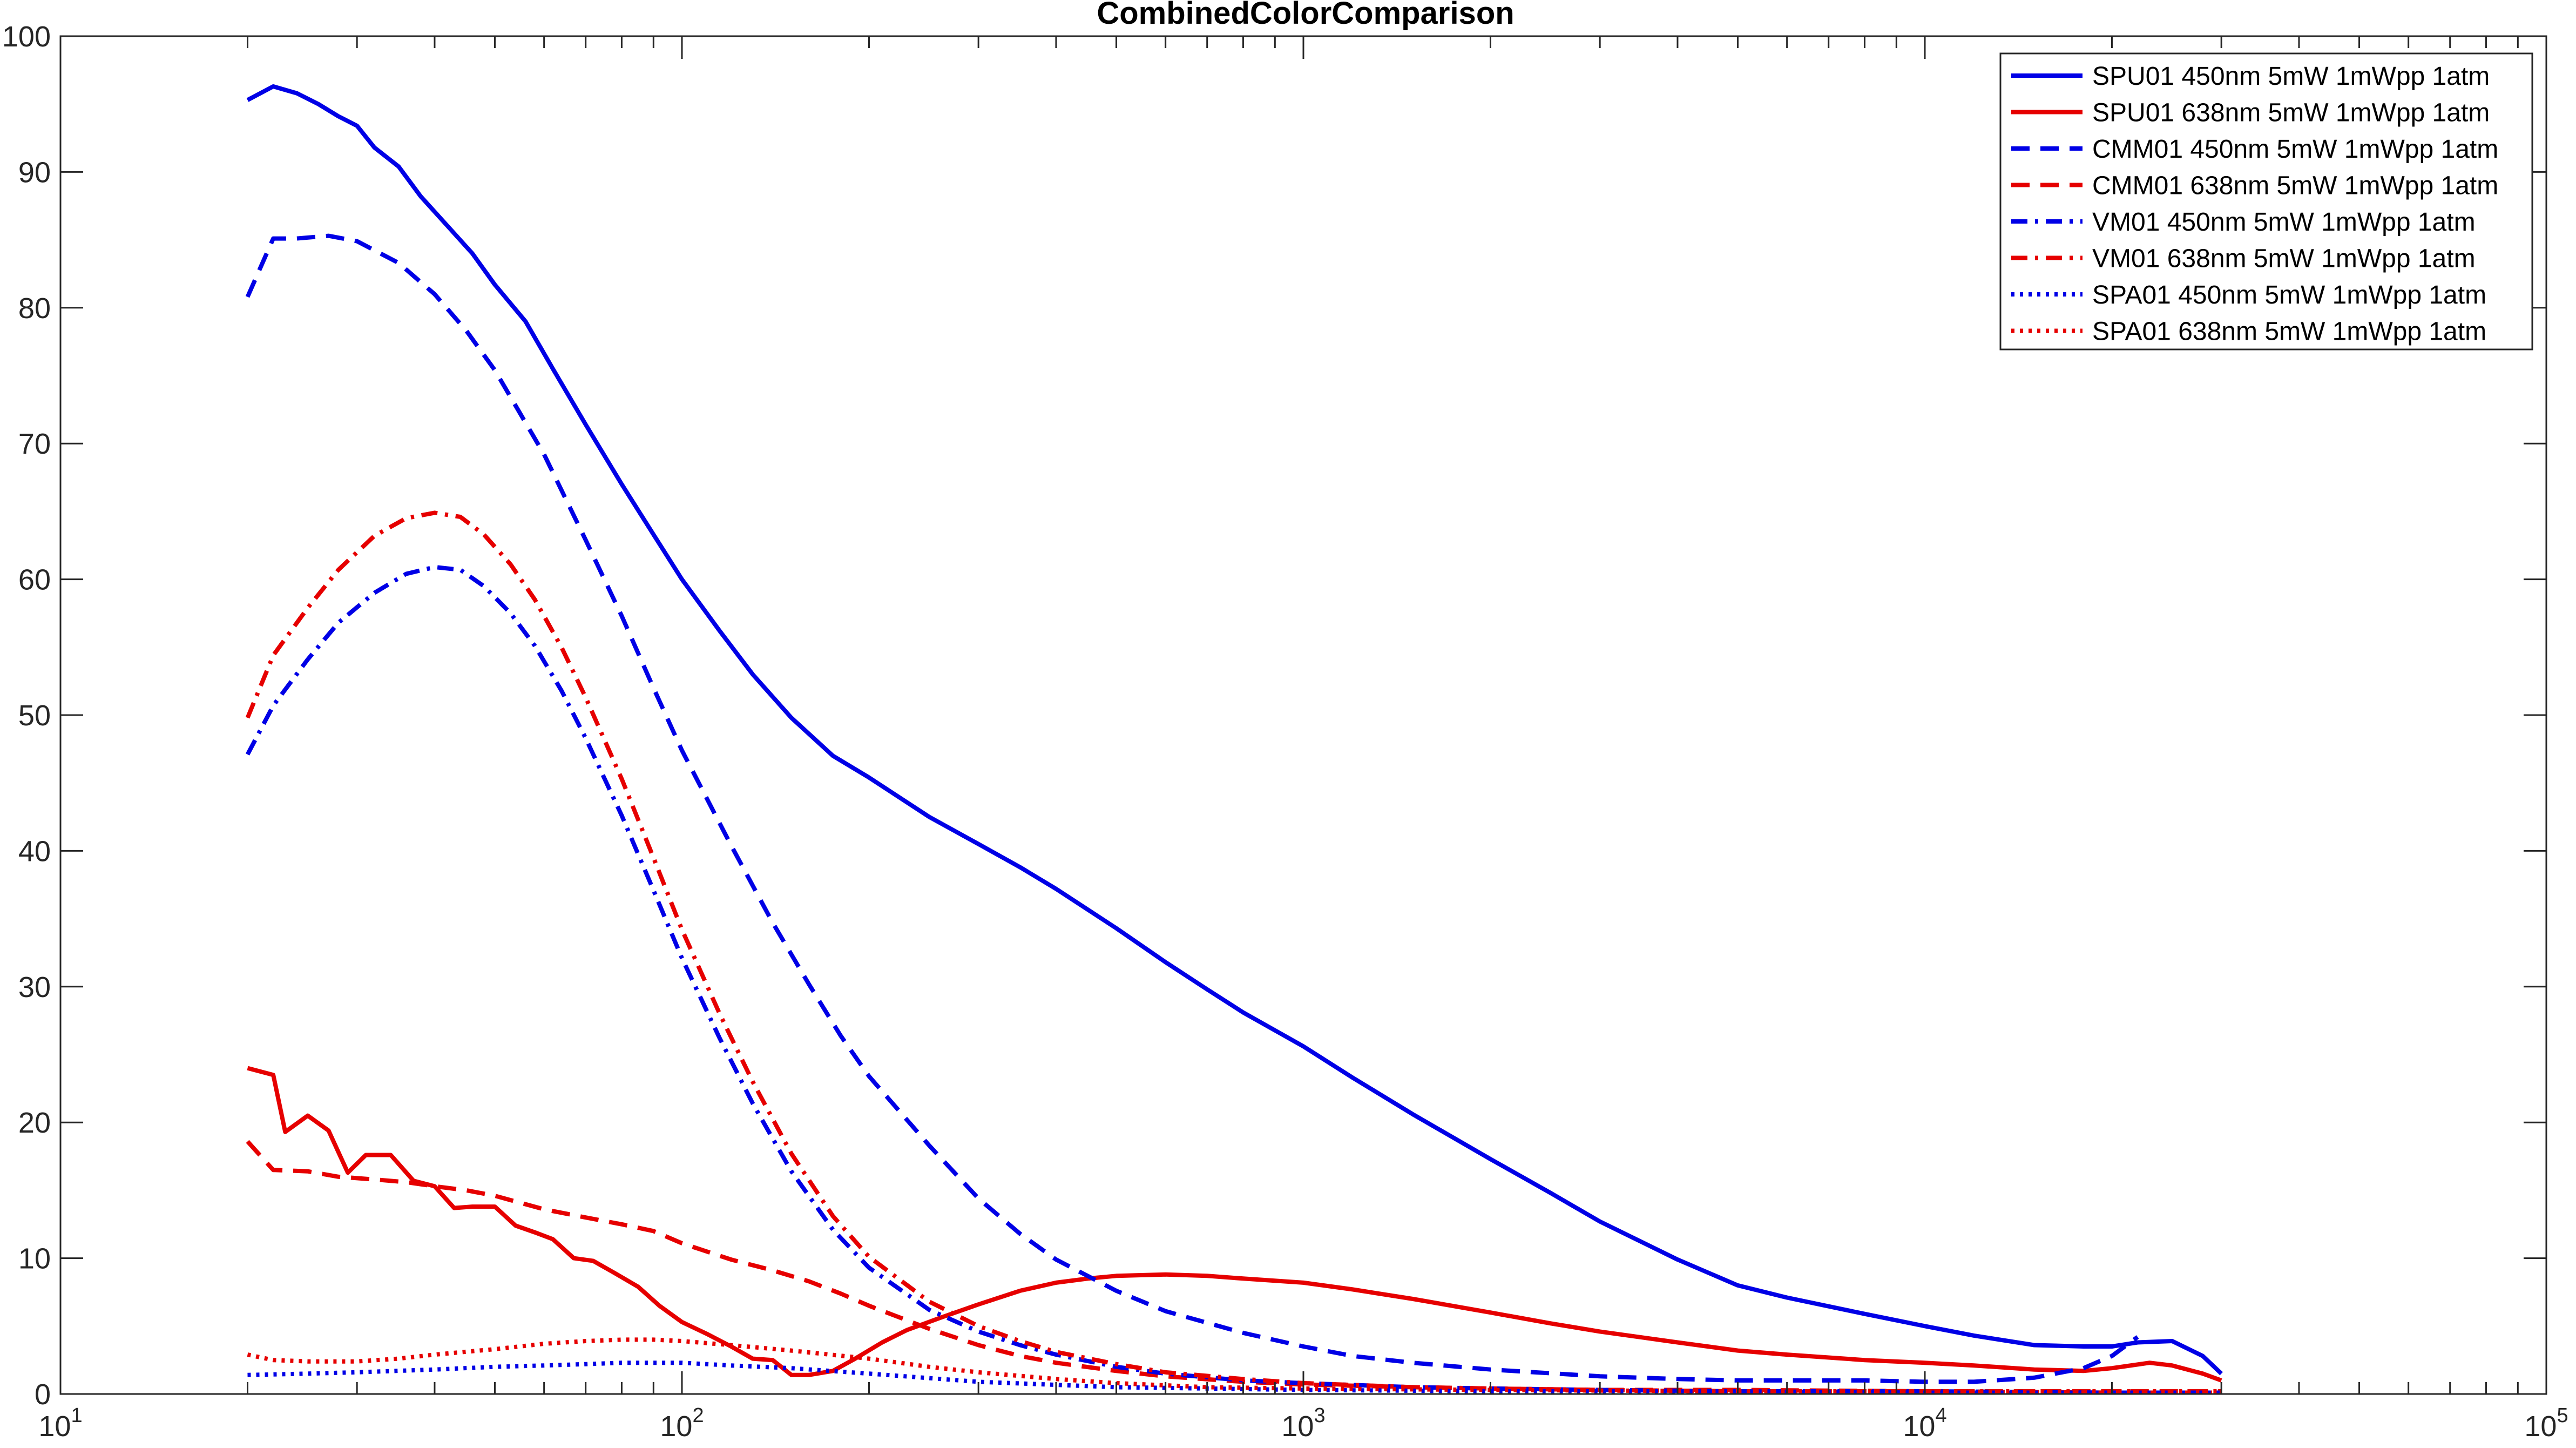  What do you see at coordinates (35, 987) in the screenshot?
I see `y-tick-label: 30` at bounding box center [35, 987].